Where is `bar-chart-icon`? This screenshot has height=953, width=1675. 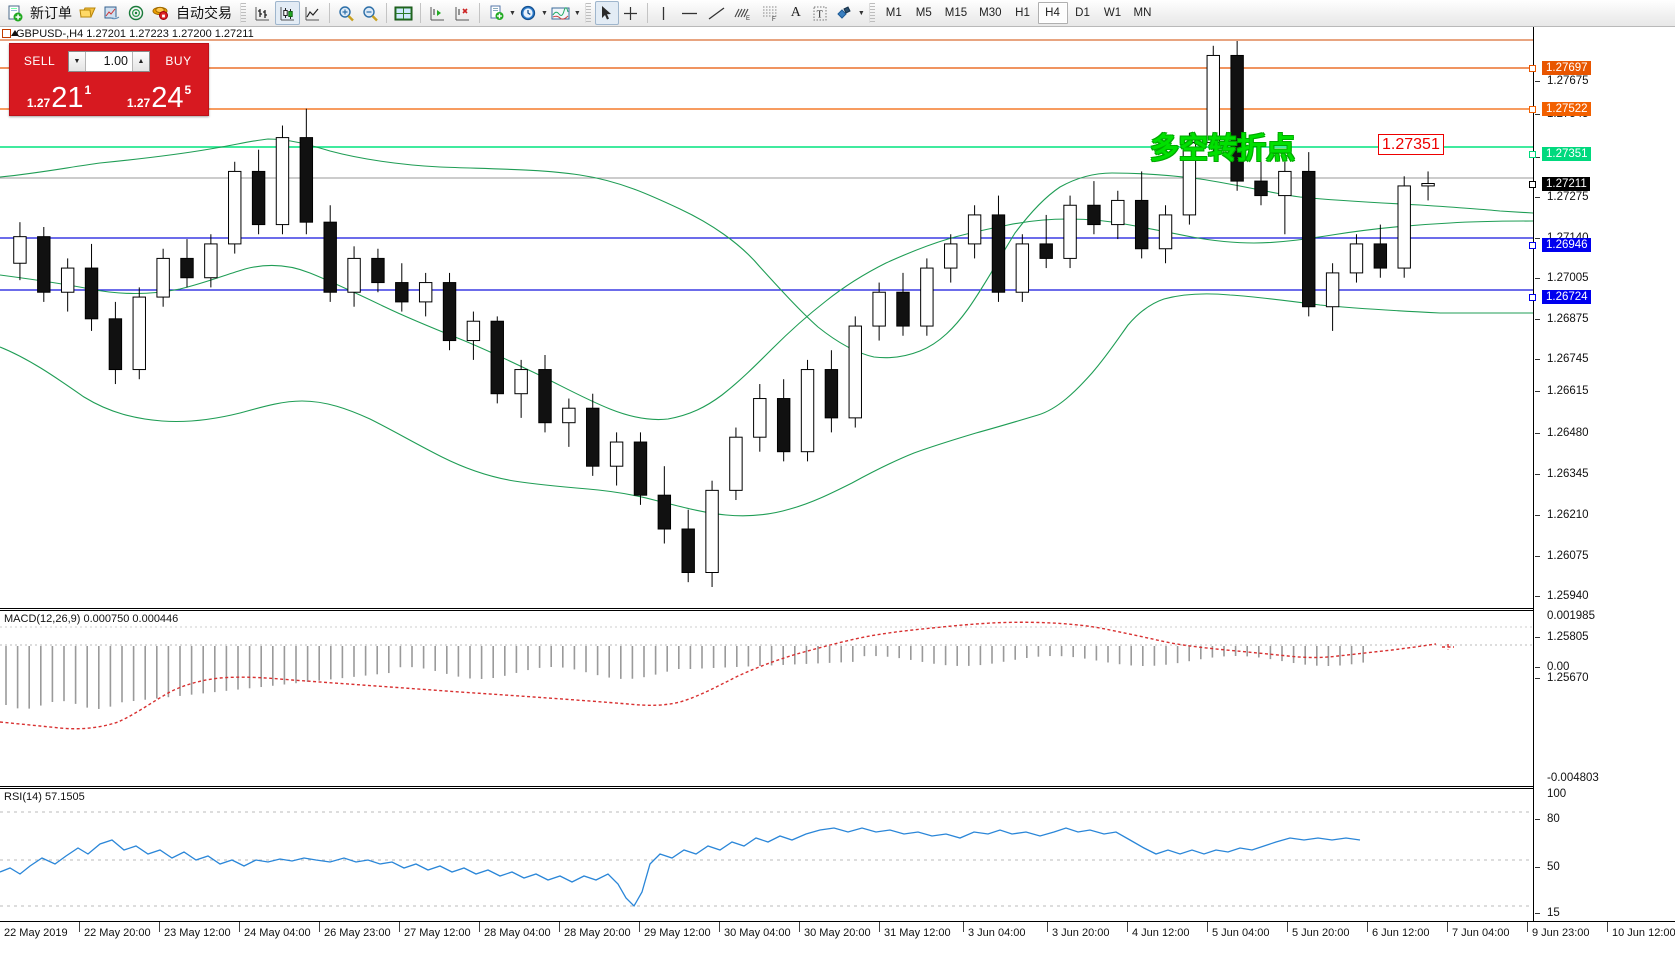
bar-chart-icon is located at coordinates (262, 13).